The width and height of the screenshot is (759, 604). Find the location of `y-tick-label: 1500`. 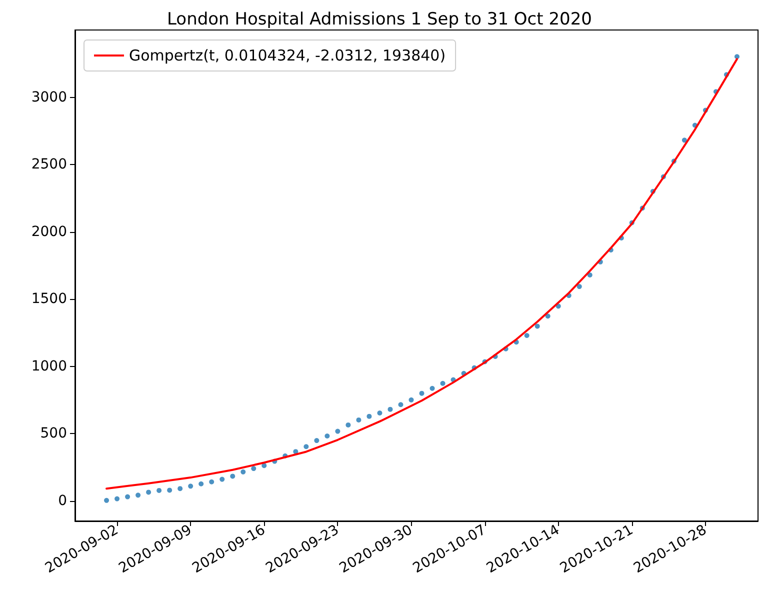

y-tick-label: 1500 is located at coordinates (49, 299).